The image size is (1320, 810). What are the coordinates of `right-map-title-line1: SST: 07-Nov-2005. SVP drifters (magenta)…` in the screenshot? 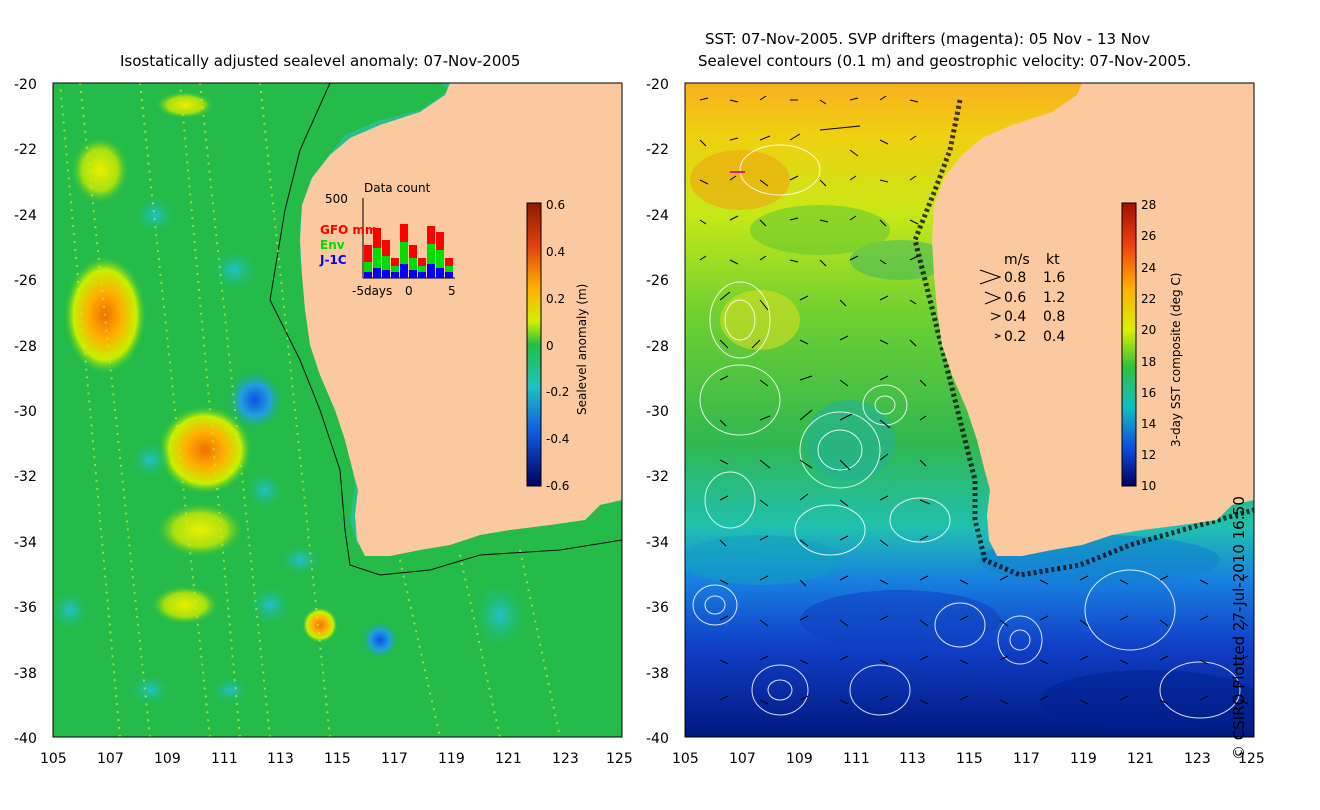 It's located at (928, 39).